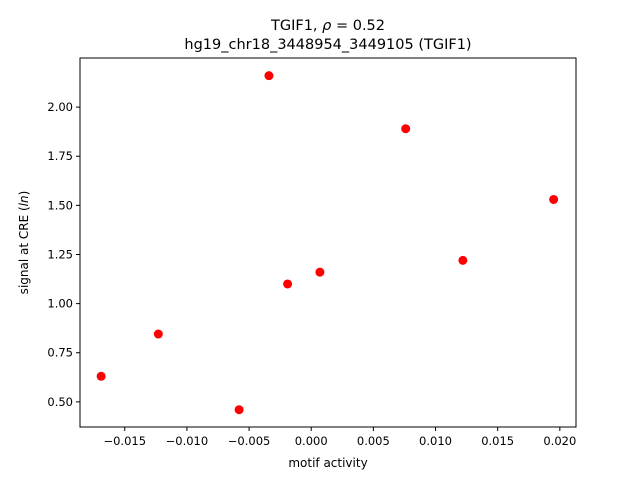 The image size is (640, 480). What do you see at coordinates (435, 441) in the screenshot?
I see `x-tick-label: 0.010` at bounding box center [435, 441].